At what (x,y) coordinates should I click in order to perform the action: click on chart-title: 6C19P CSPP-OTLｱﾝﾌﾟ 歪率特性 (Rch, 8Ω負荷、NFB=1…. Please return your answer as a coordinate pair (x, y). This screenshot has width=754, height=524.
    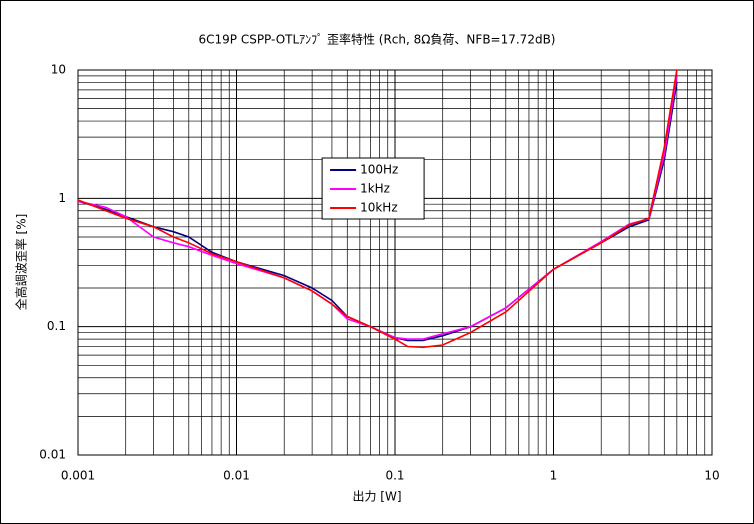
    Looking at the image, I should click on (376, 39).